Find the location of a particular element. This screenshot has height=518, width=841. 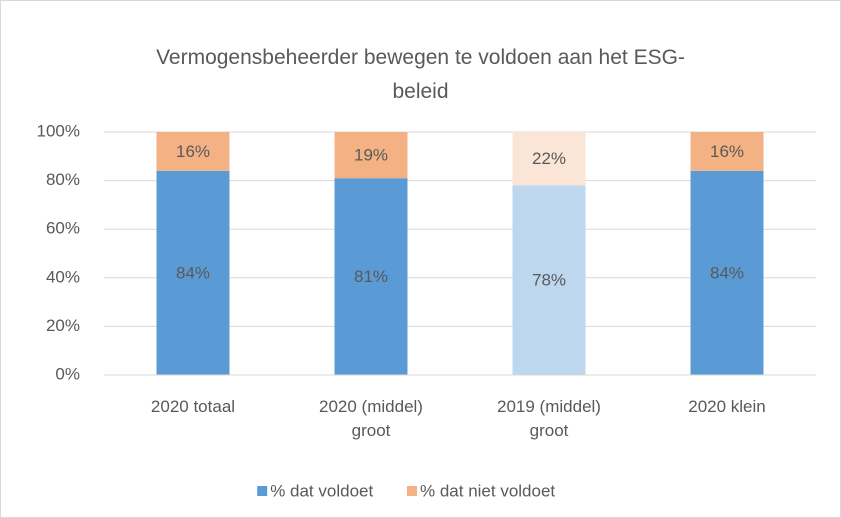

data-label: 19% is located at coordinates (371, 155).